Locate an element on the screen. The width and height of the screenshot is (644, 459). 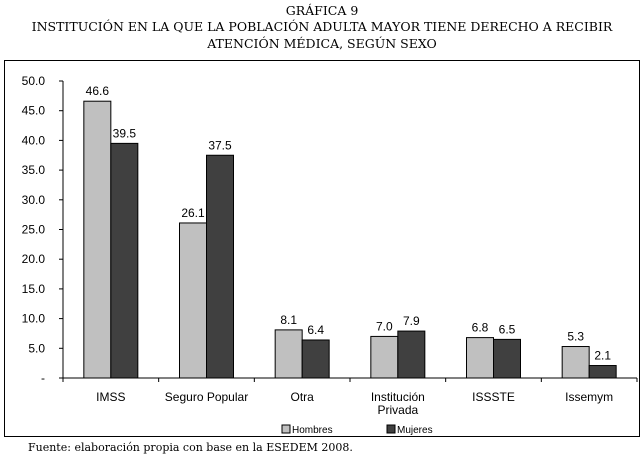
value-label-mujeres: 2.1 is located at coordinates (602, 356).